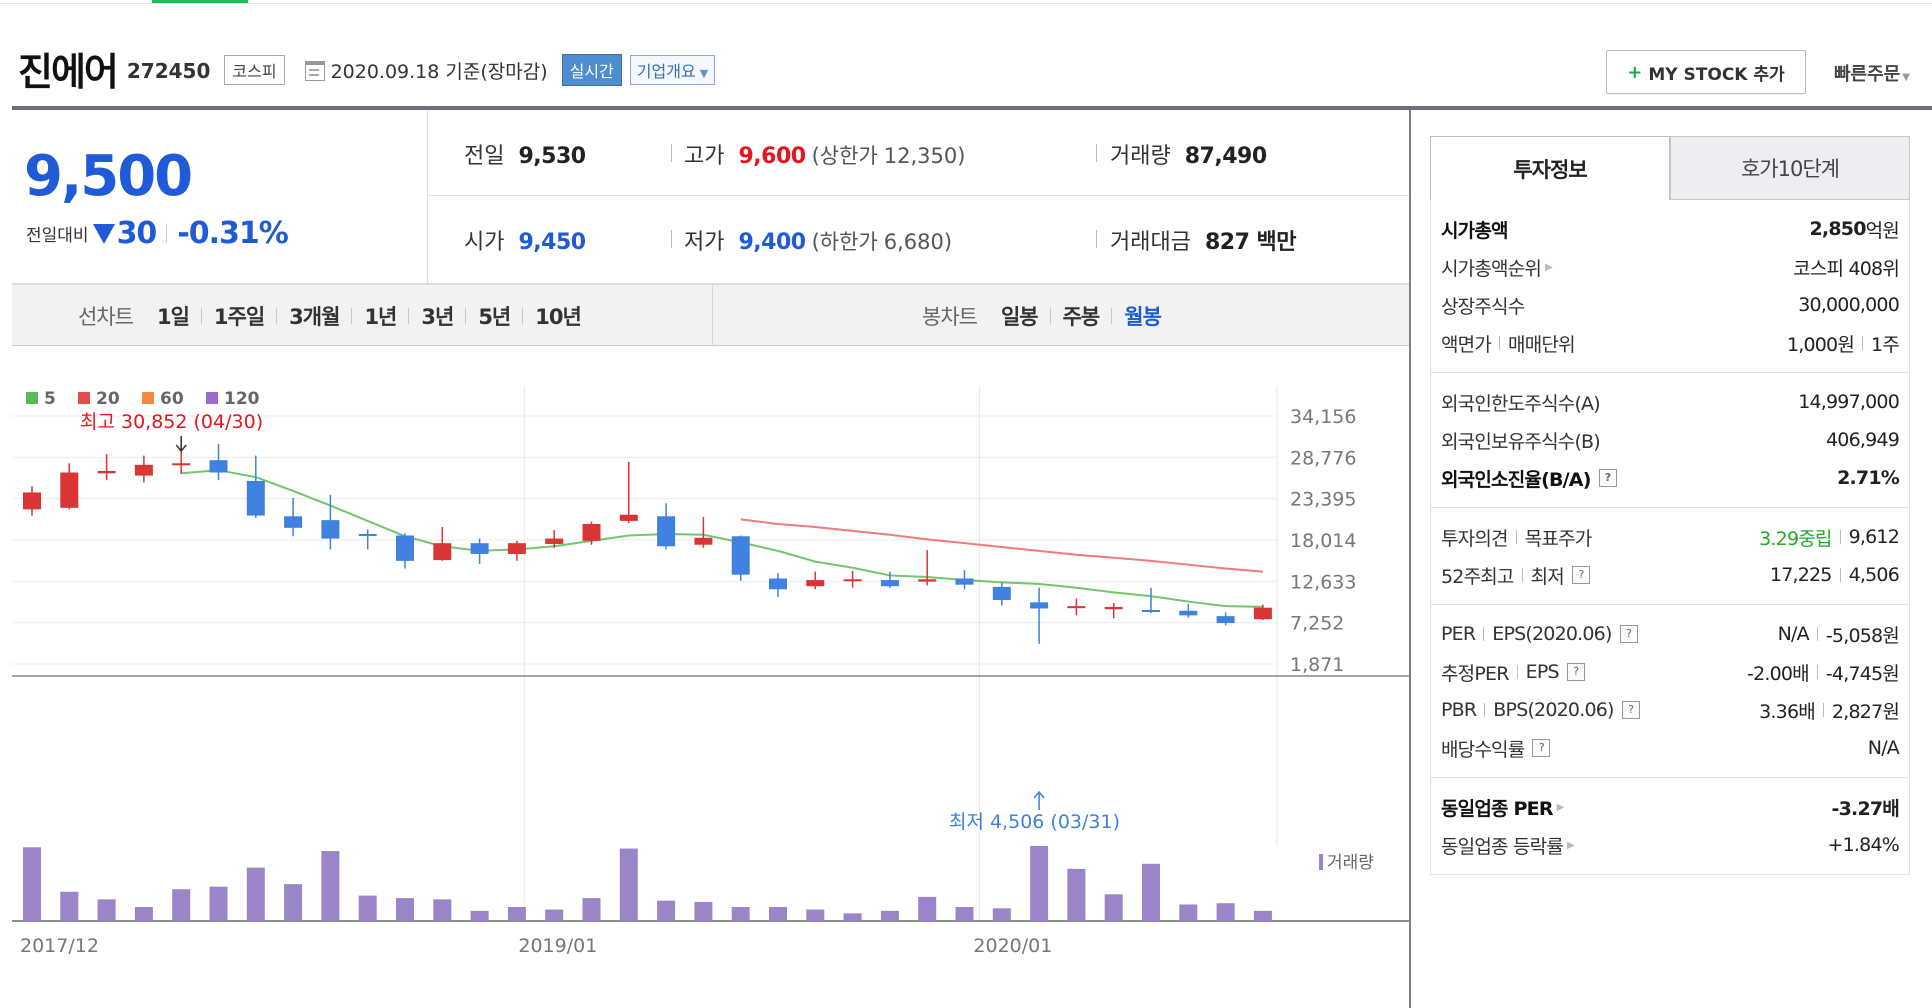 This screenshot has height=1008, width=1932. Describe the element at coordinates (1571, 845) in the screenshot. I see `caret-right-icon: ▶` at that location.